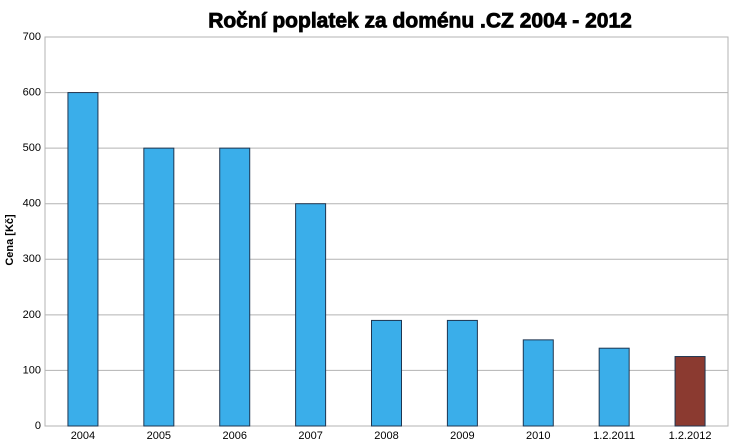  I want to click on y-tick-label: 200, so click(32, 315).